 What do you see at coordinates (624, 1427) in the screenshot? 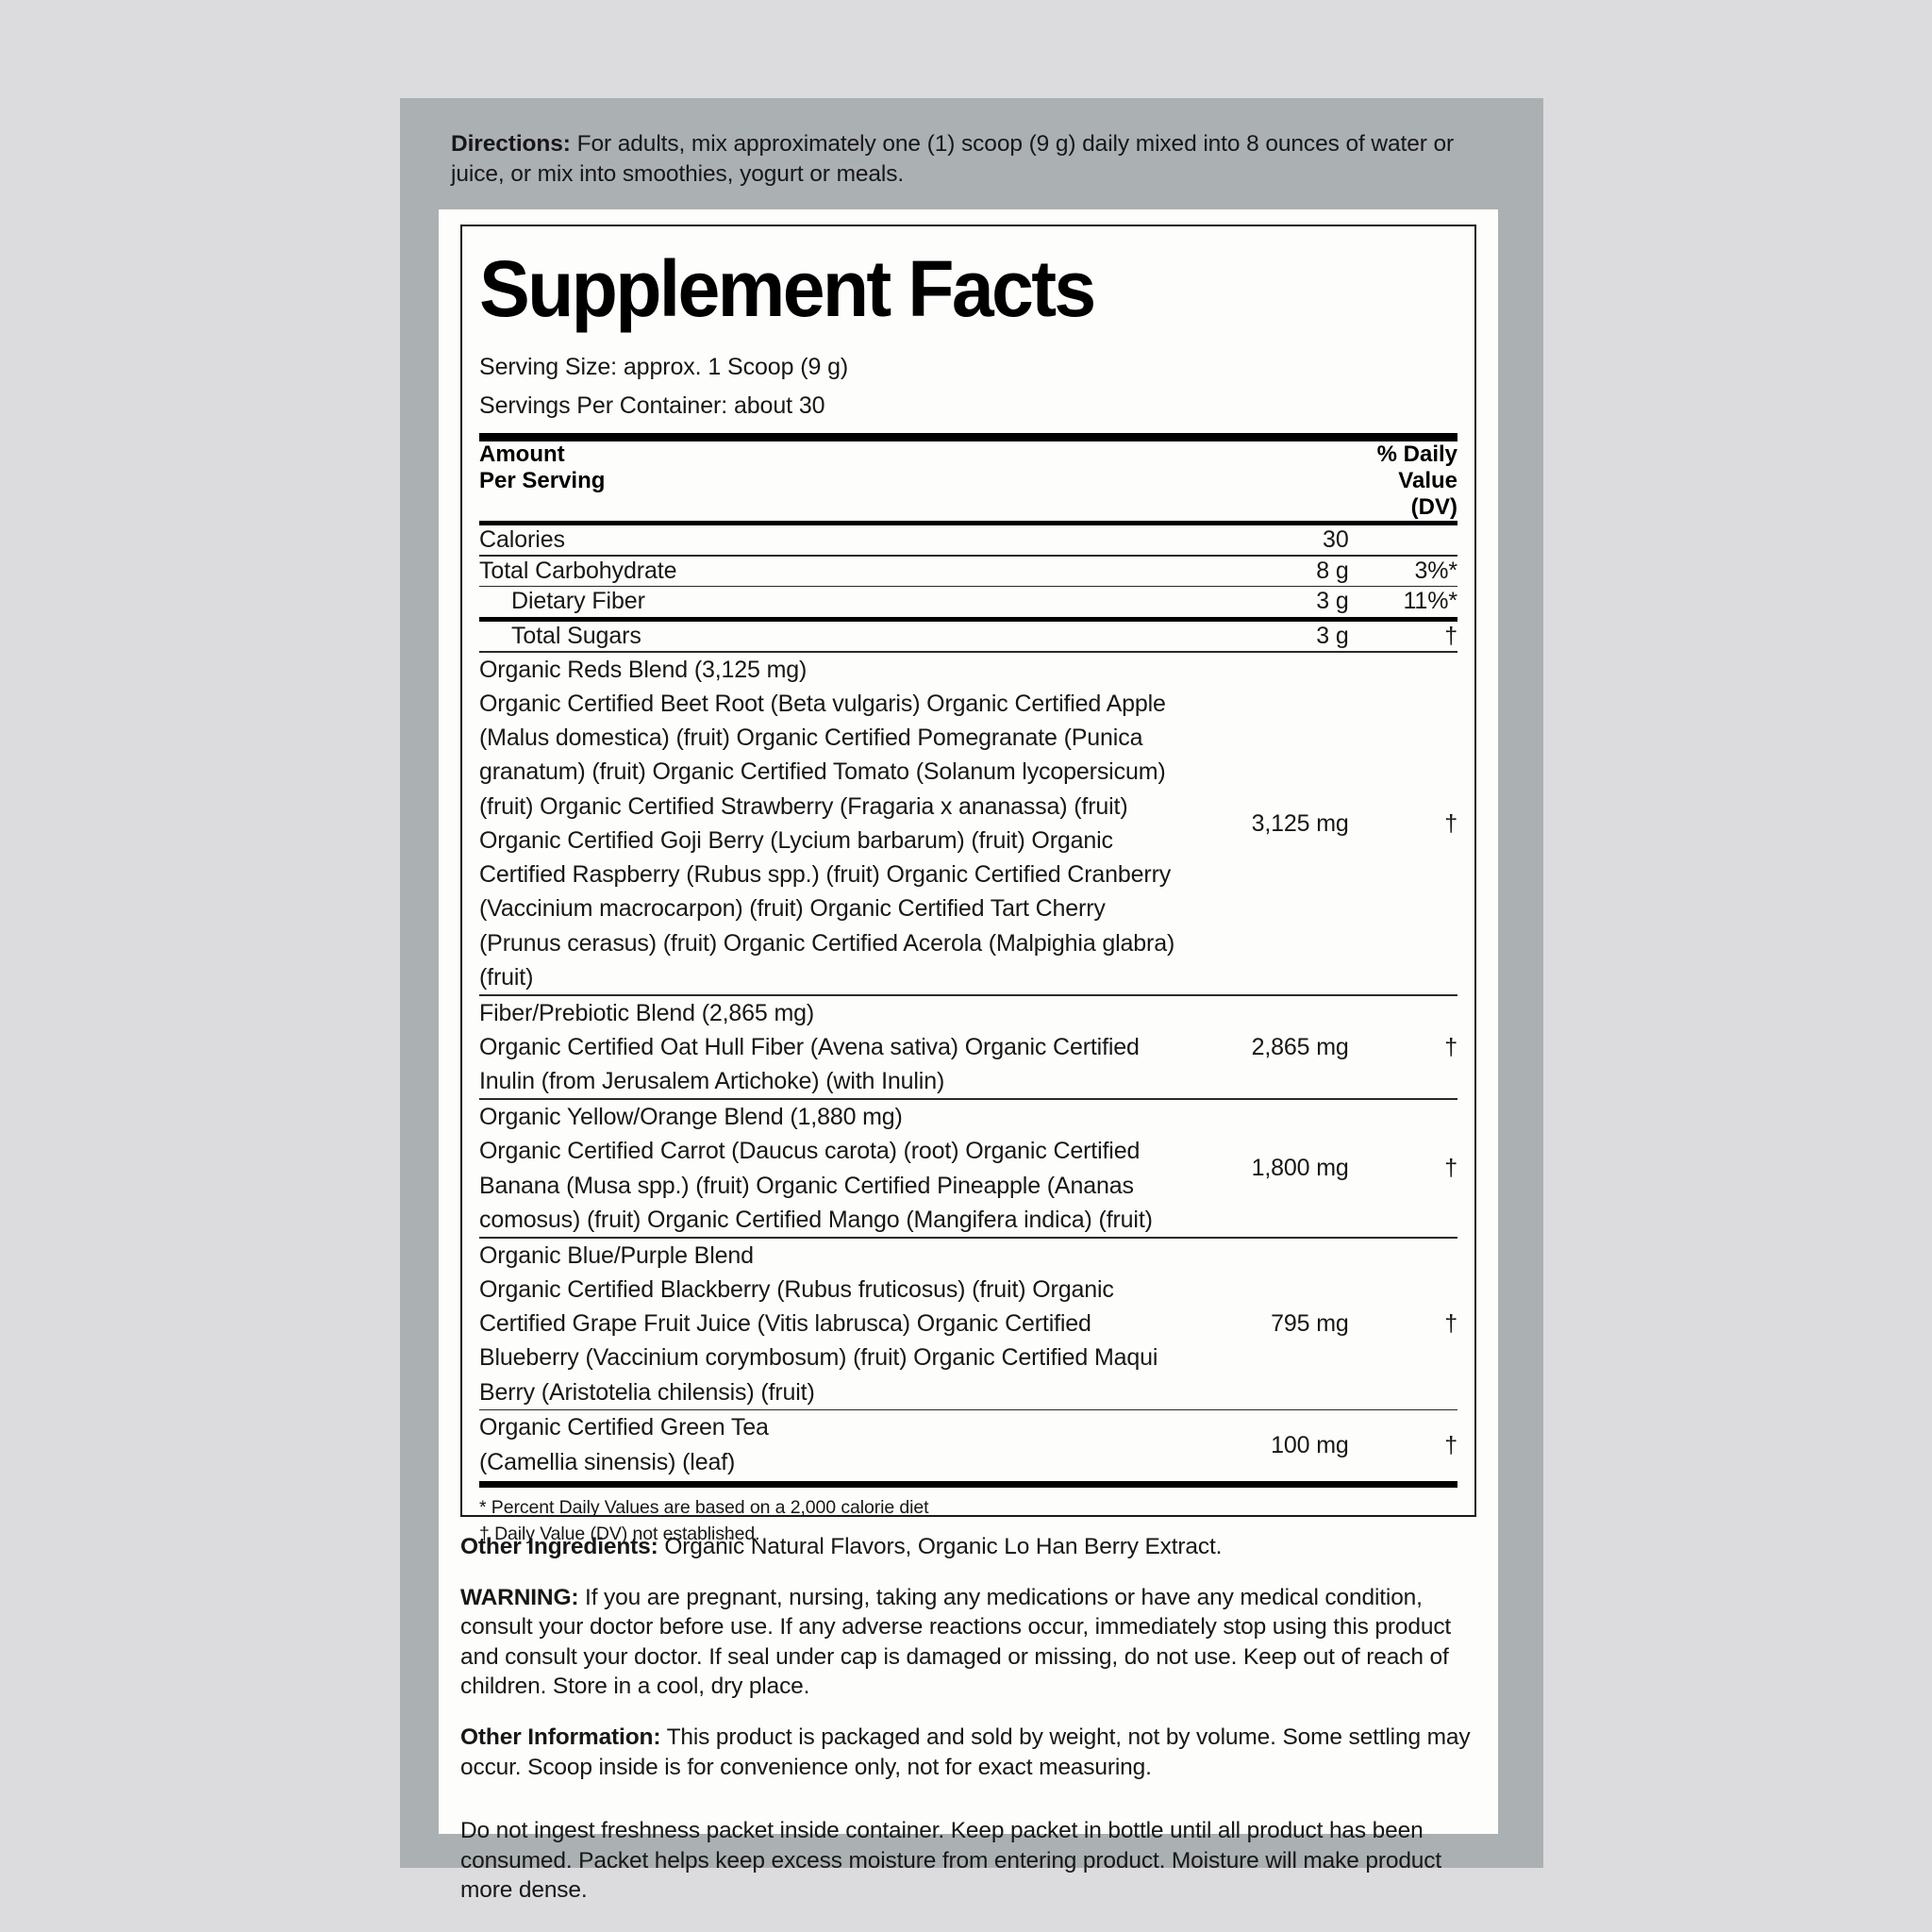
I see `blend-heading: Organic Certified Green Tea` at bounding box center [624, 1427].